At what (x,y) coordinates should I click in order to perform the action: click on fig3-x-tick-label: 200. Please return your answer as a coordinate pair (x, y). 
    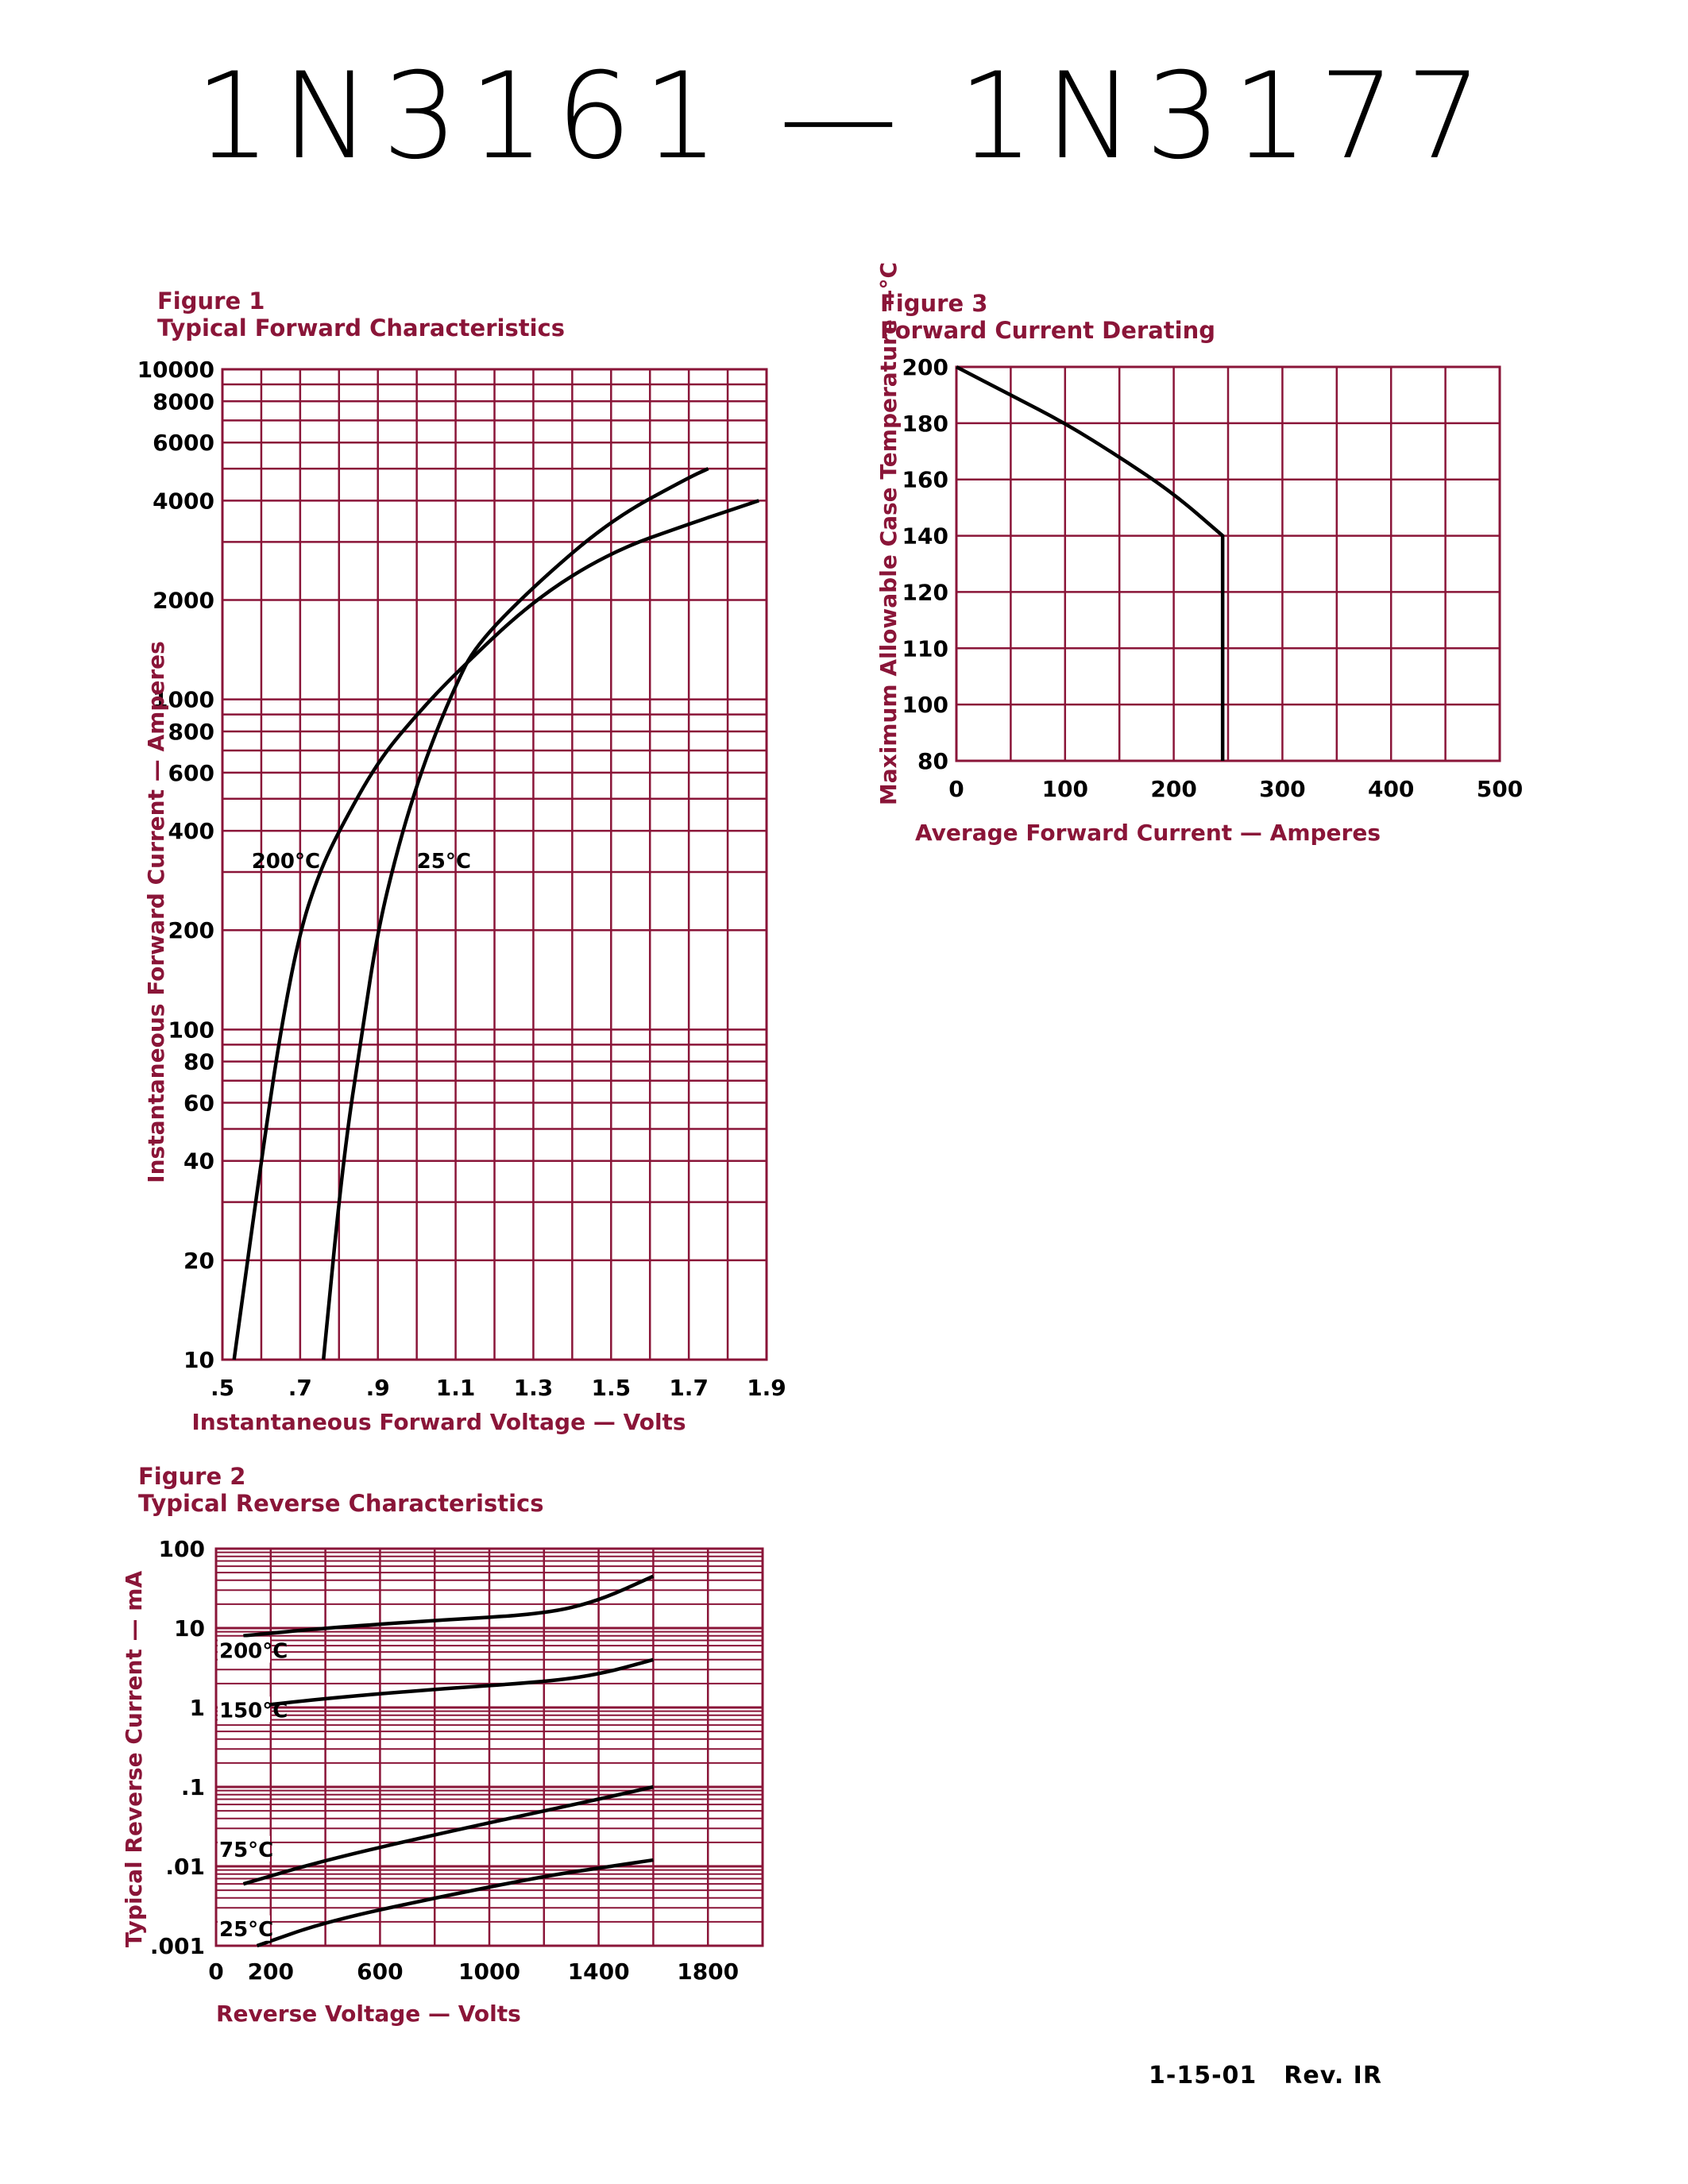
    Looking at the image, I should click on (1173, 789).